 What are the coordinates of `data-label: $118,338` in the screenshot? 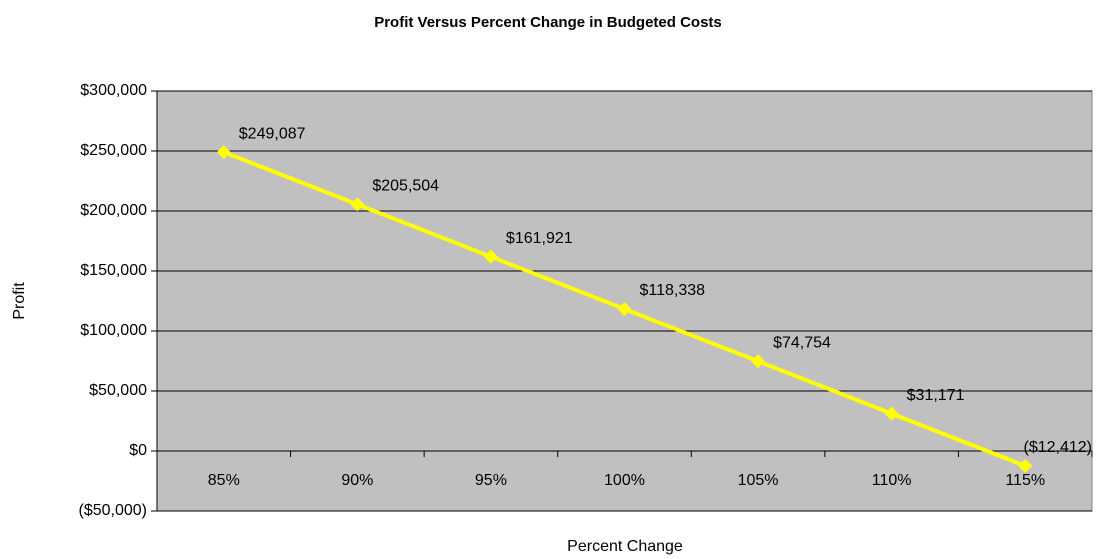 It's located at (673, 290).